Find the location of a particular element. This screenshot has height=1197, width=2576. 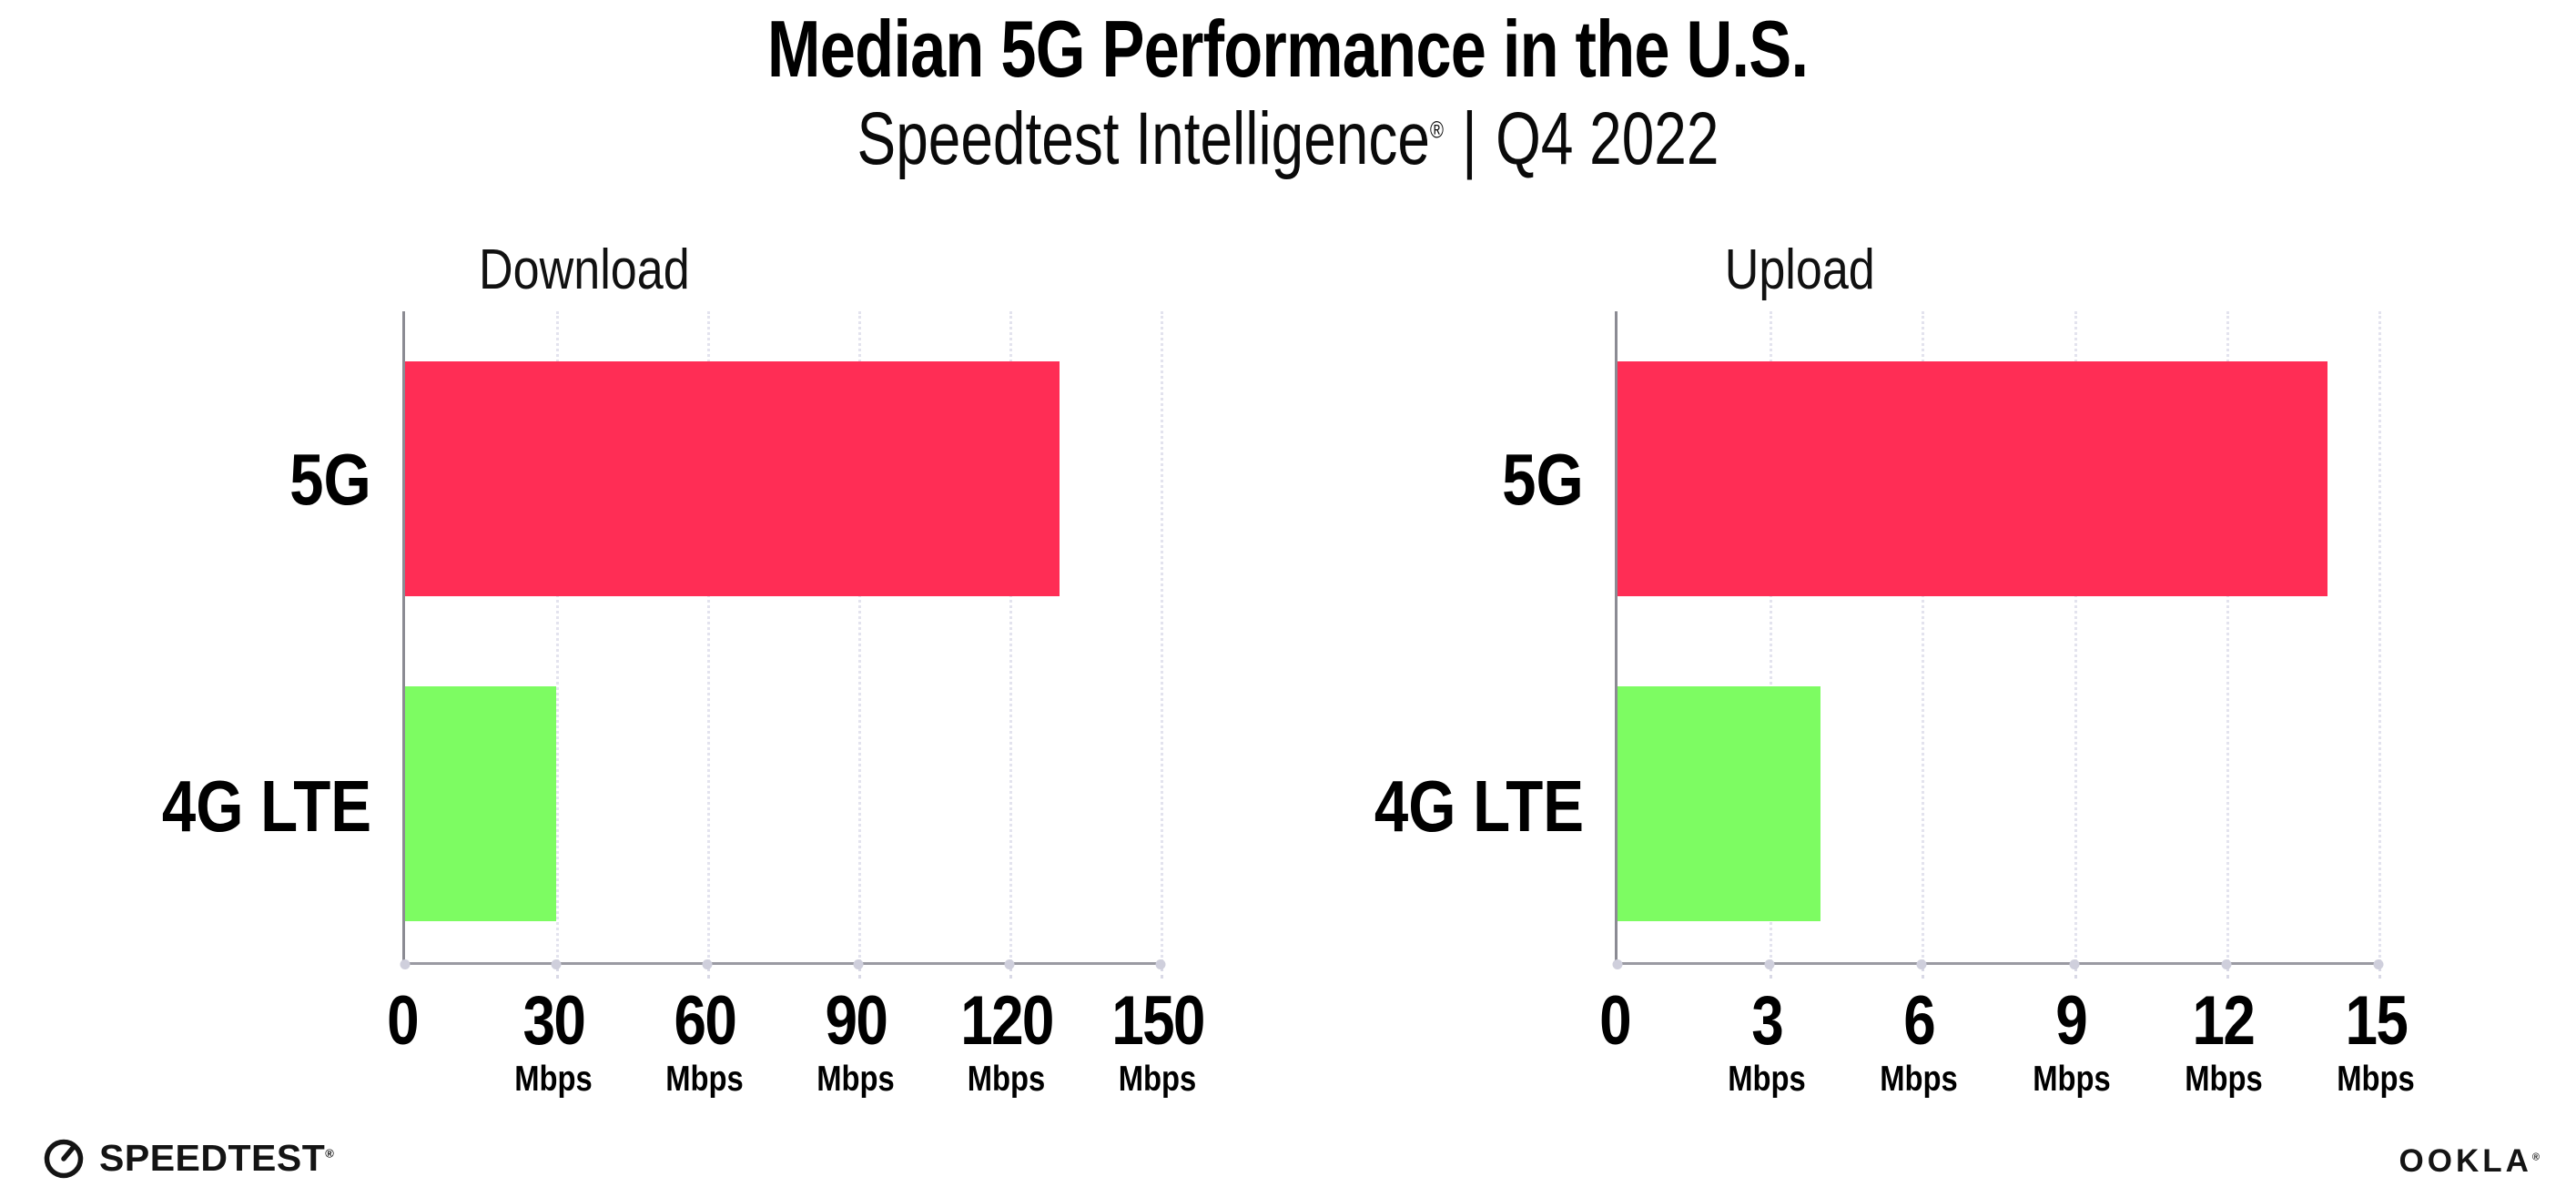

speedtest-wordmark: SPEEDTEST® is located at coordinates (216, 1159).